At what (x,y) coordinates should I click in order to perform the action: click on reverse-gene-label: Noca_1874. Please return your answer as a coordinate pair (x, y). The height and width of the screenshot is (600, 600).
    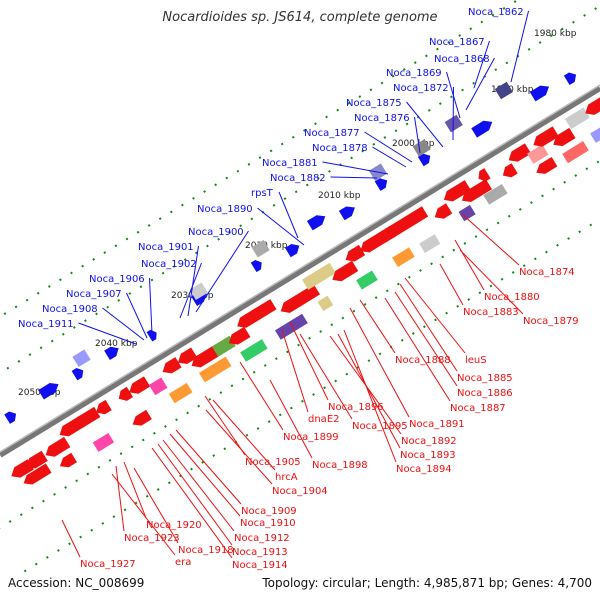
    Looking at the image, I should click on (547, 272).